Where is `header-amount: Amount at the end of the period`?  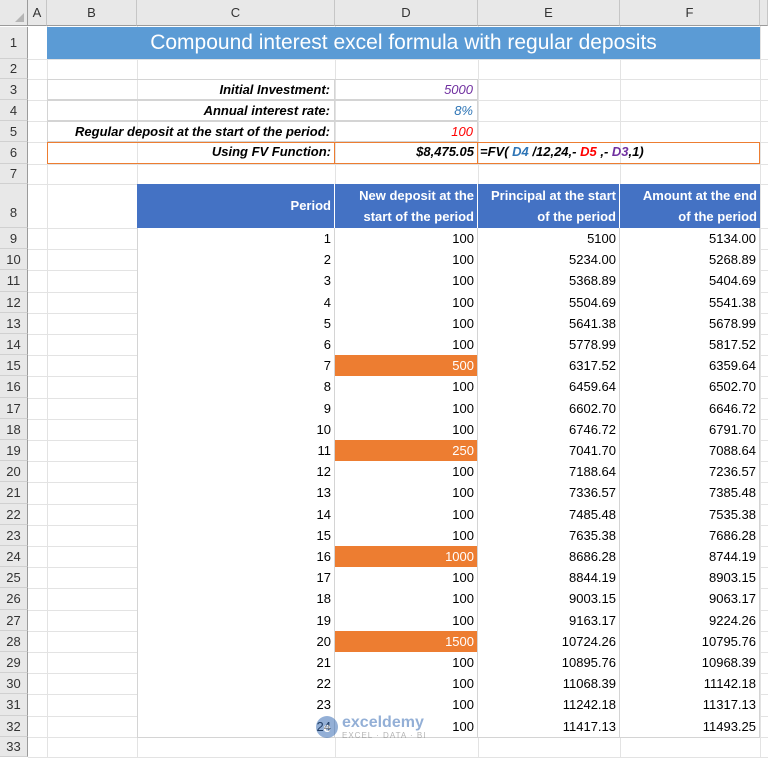 header-amount: Amount at the end of the period is located at coordinates (690, 206).